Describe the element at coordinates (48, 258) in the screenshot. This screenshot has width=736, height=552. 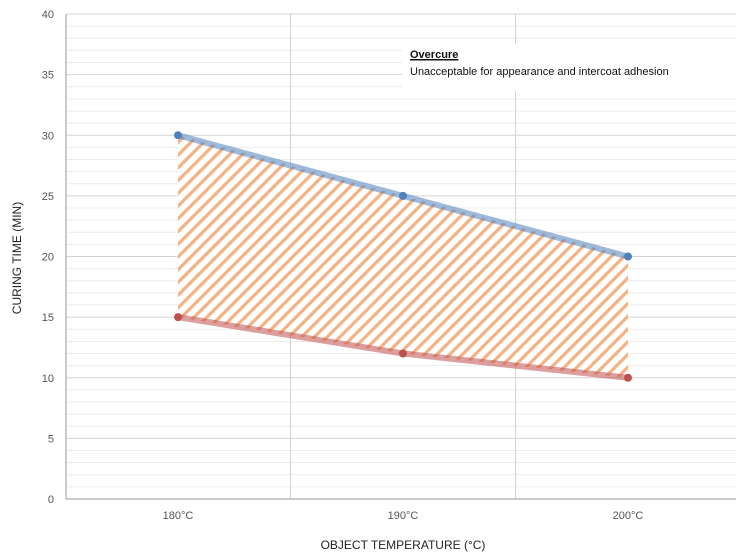
I see `y-tick-label: 20` at that location.